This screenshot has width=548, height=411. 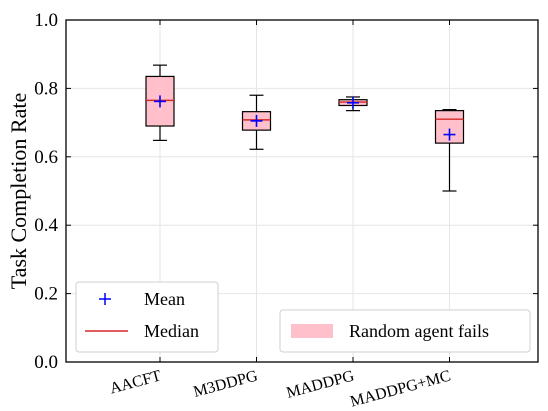 I want to click on legend-random-box, so click(x=405, y=331).